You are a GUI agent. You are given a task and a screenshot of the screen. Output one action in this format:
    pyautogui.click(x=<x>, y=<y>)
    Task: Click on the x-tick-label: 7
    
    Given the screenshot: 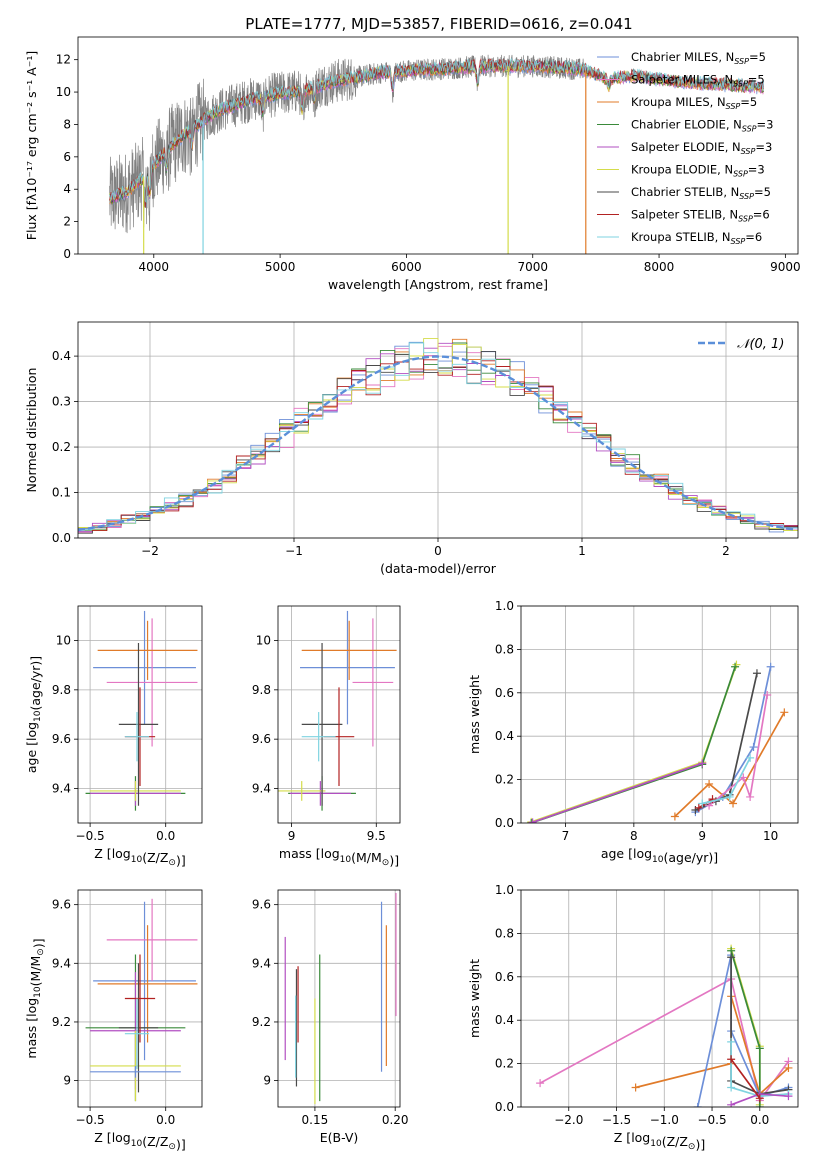 What is the action you would take?
    pyautogui.click(x=566, y=836)
    